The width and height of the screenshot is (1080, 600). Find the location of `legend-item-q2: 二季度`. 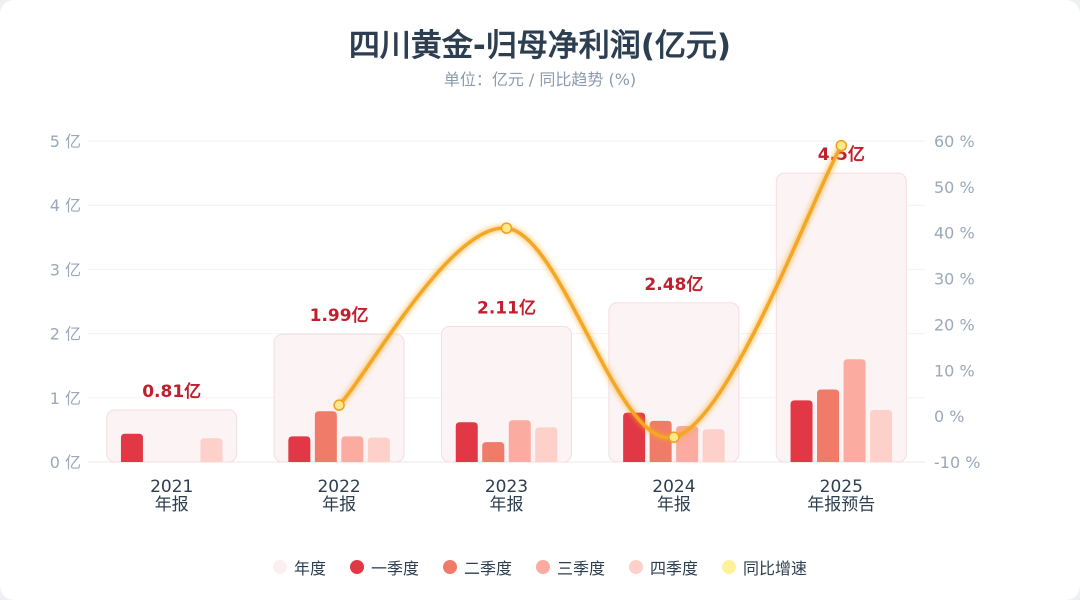

legend-item-q2: 二季度 is located at coordinates (477, 567).